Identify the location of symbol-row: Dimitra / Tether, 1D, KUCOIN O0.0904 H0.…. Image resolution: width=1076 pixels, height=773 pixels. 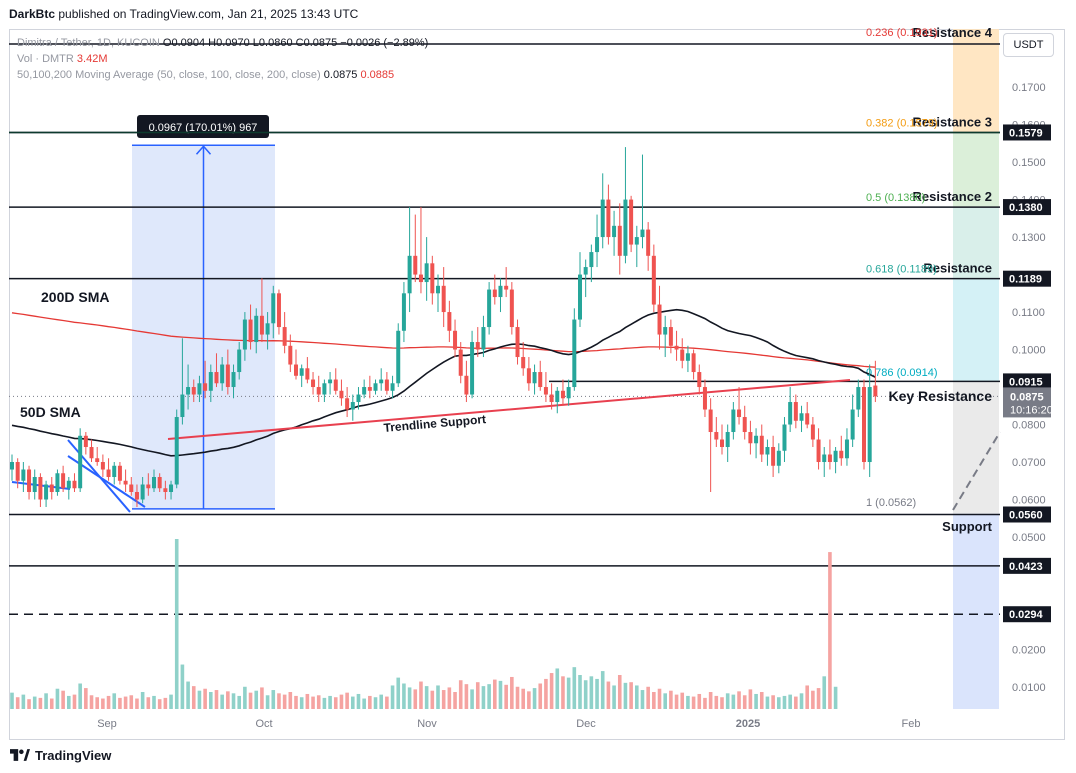
(222, 43).